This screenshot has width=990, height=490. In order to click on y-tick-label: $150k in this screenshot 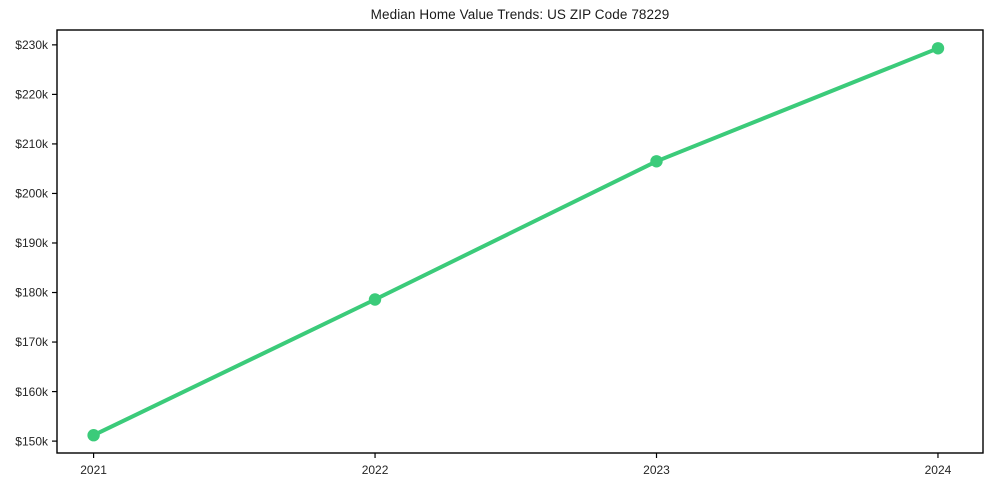, I will do `click(32, 441)`.